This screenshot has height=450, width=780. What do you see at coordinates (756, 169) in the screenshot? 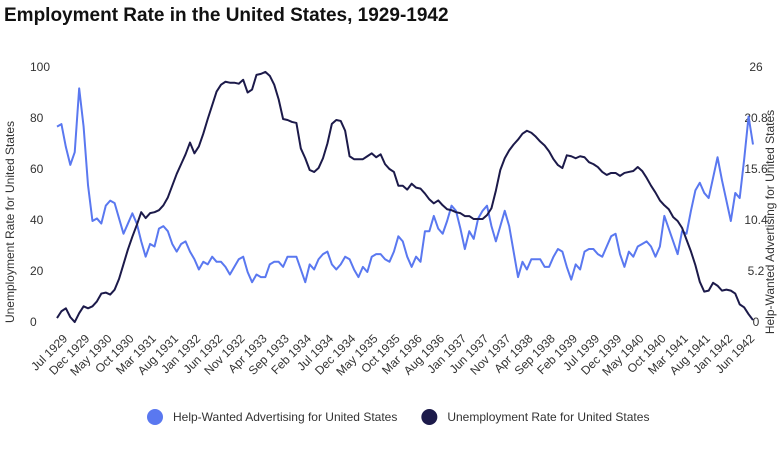
I see `y2-tick-label: 15.6` at bounding box center [756, 169].